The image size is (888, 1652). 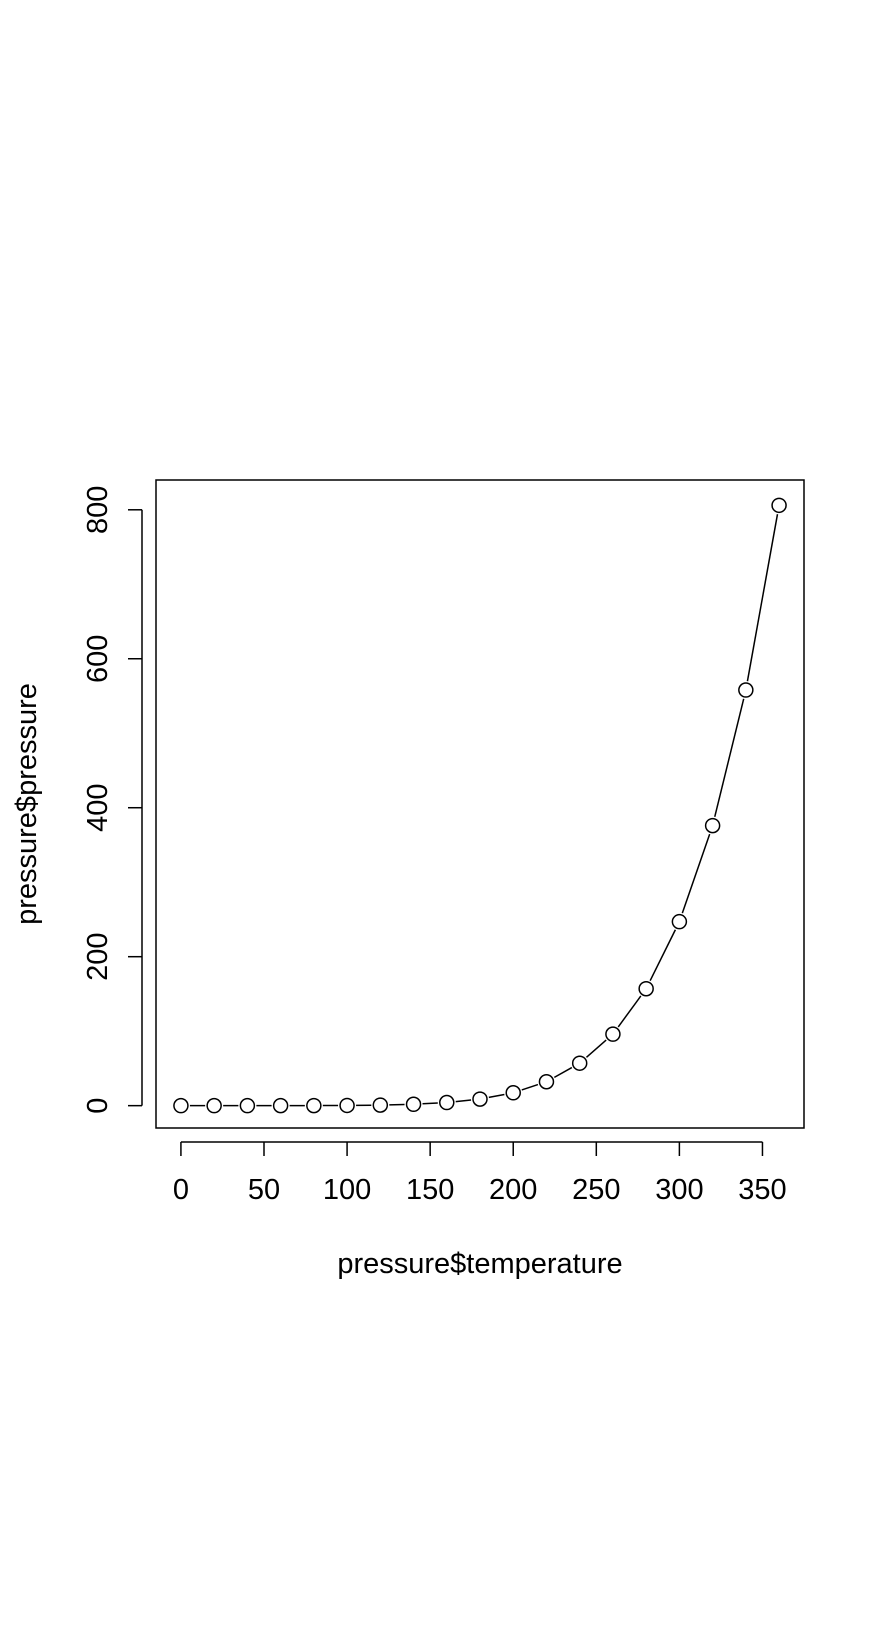 I want to click on y-axis-label: pressure$pressure, so click(x=27, y=804).